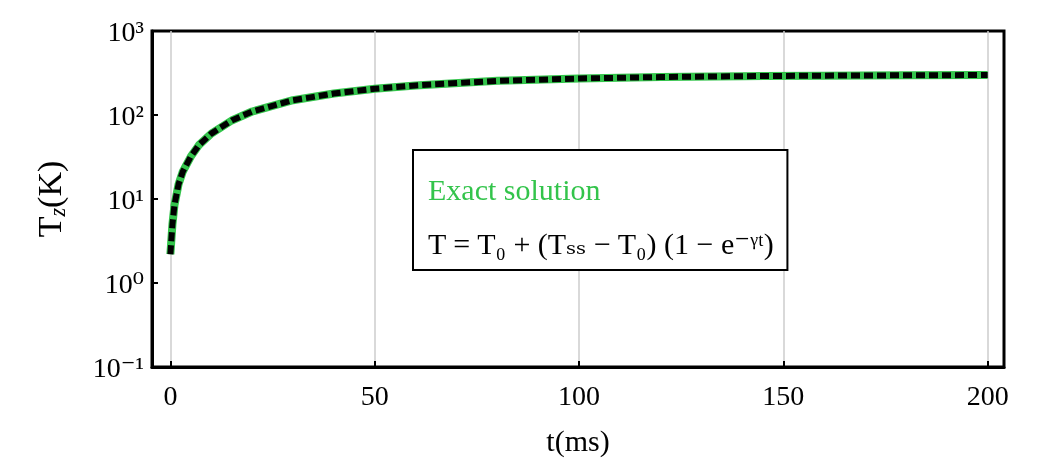  I want to click on x-axis-title: t(ms), so click(578, 440).